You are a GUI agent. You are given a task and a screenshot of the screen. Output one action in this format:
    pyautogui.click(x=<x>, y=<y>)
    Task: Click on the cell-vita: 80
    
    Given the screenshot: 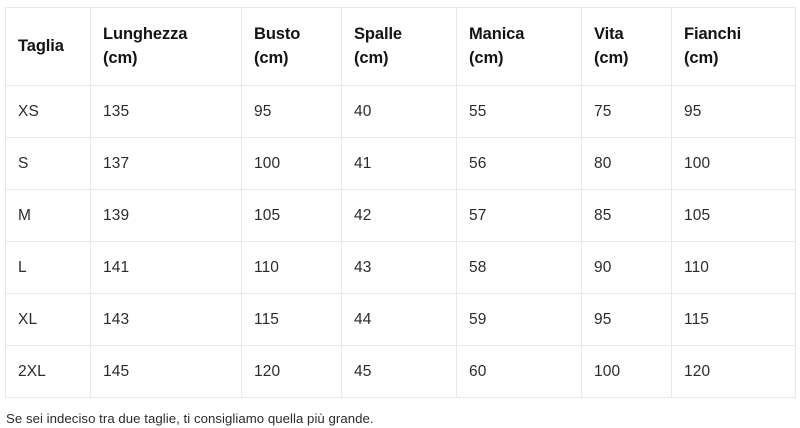 What is the action you would take?
    pyautogui.click(x=626, y=163)
    